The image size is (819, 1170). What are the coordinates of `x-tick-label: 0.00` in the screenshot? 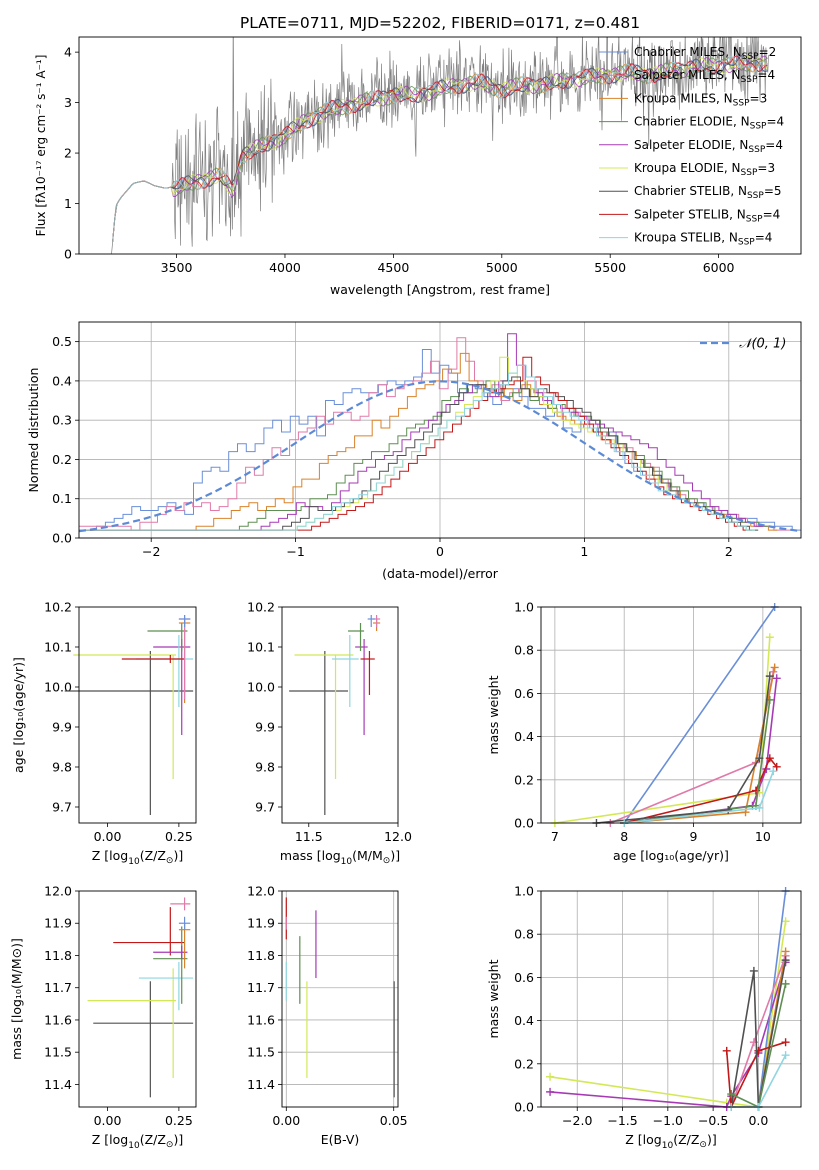 It's located at (108, 836).